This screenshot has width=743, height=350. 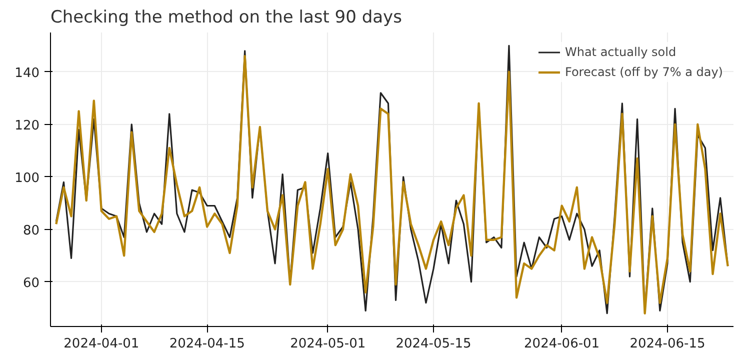 I want to click on y-tick-label: 120, so click(x=27, y=126).